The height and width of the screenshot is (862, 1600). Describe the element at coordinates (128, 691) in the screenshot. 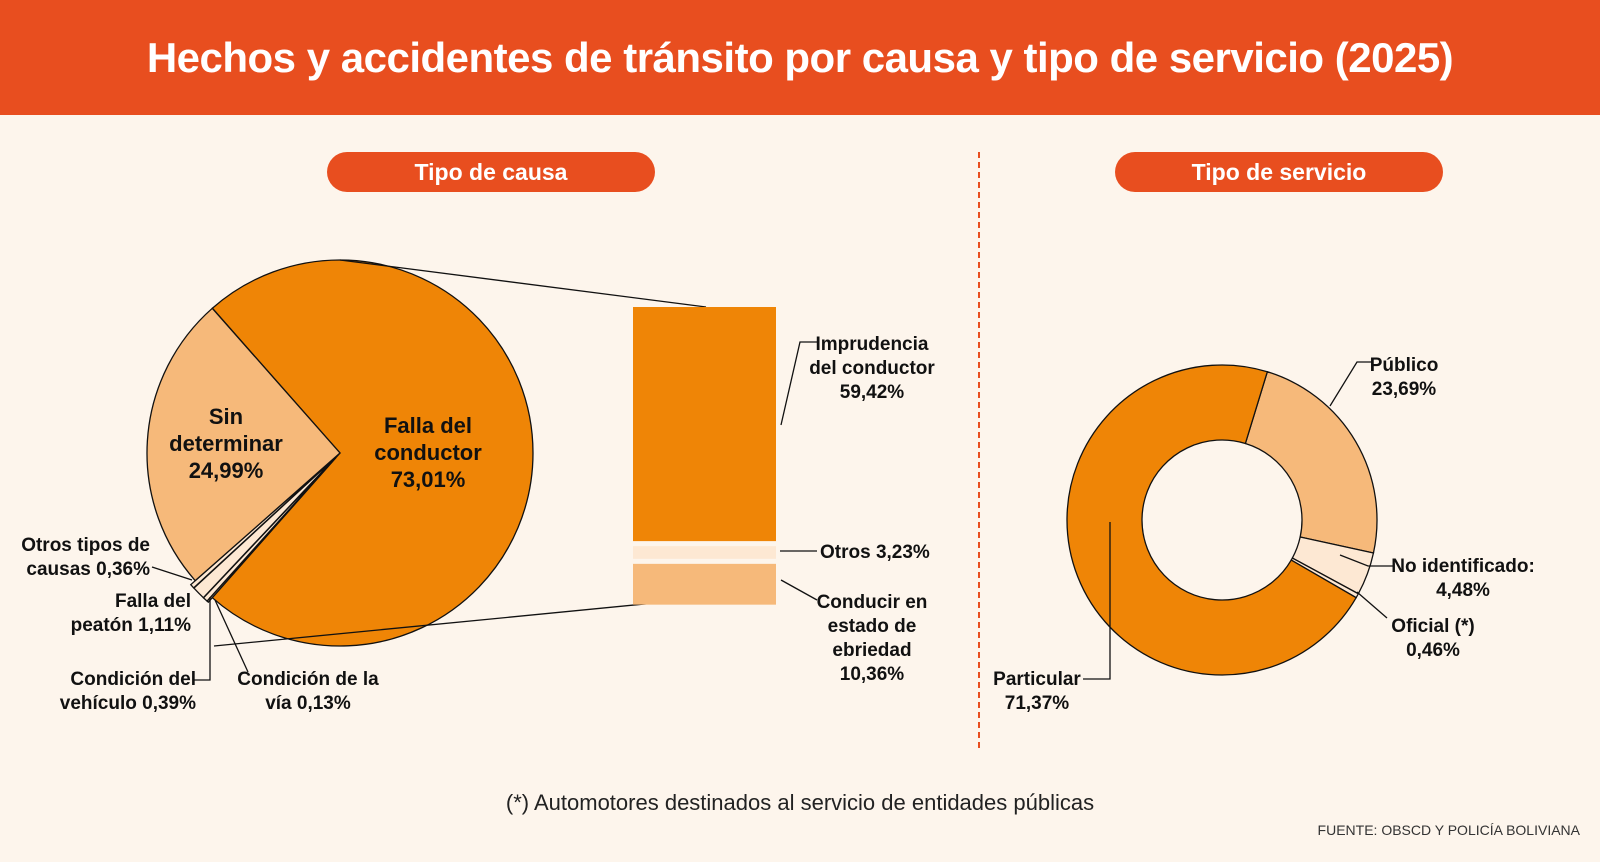

I see `label-condicion-vehiculo: Condición del vehículo 0,39%` at that location.